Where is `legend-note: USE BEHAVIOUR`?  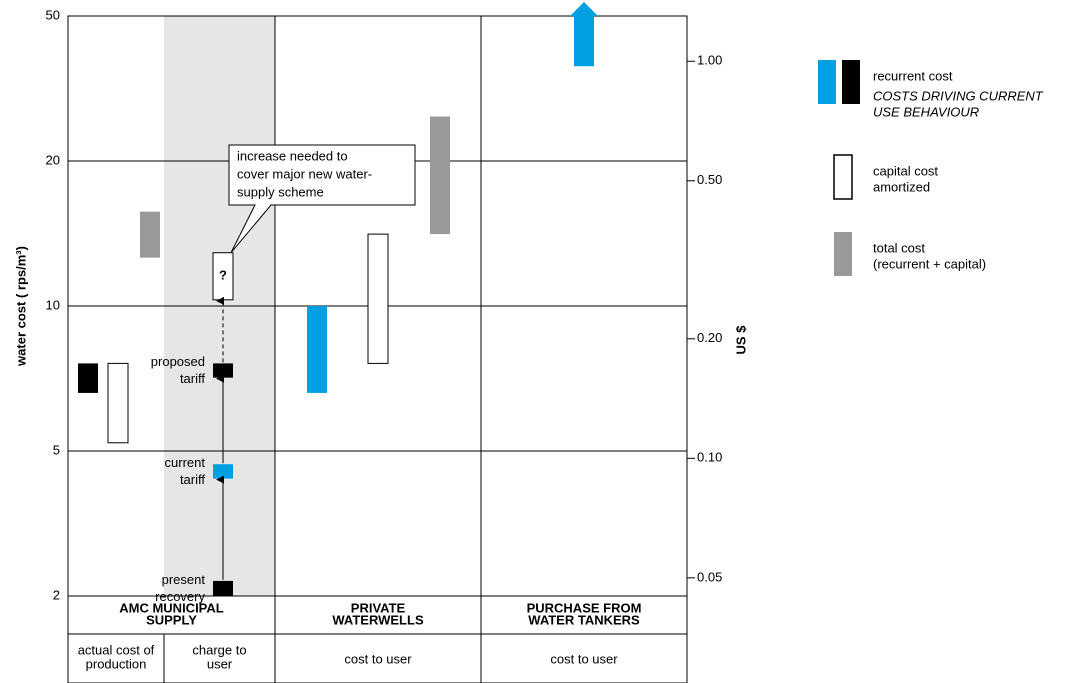
legend-note: USE BEHAVIOUR is located at coordinates (926, 111).